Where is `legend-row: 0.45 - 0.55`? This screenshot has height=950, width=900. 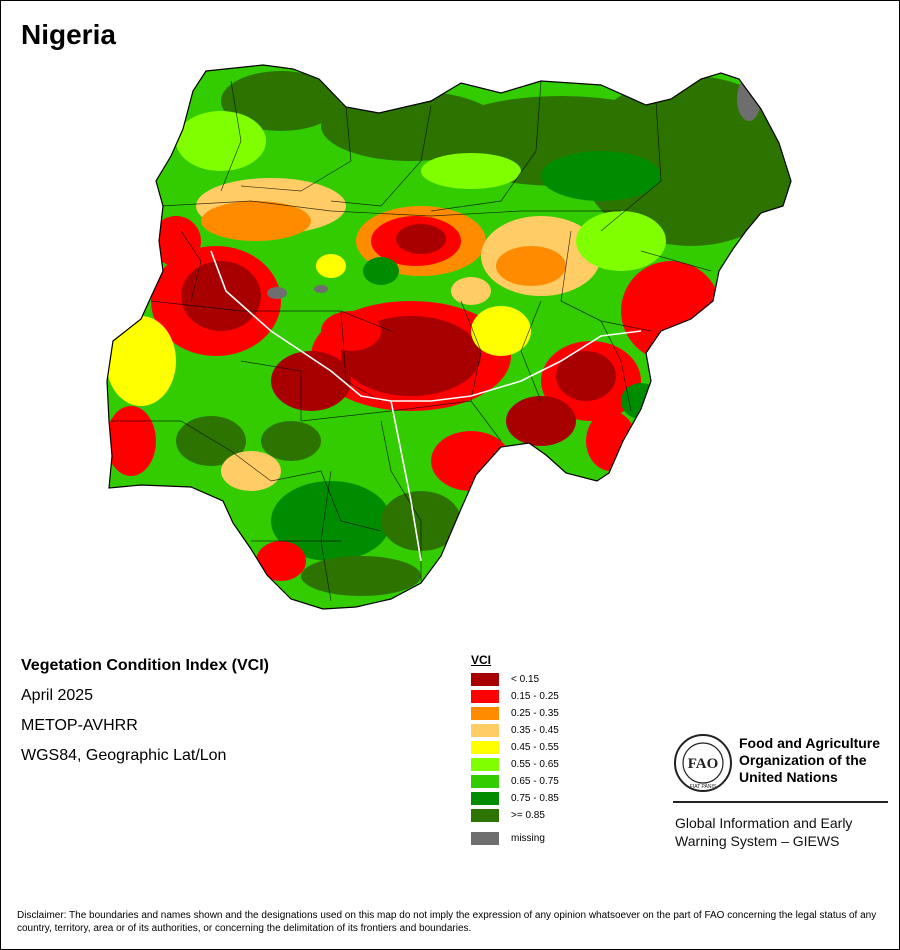 legend-row: 0.45 - 0.55 is located at coordinates (515, 747).